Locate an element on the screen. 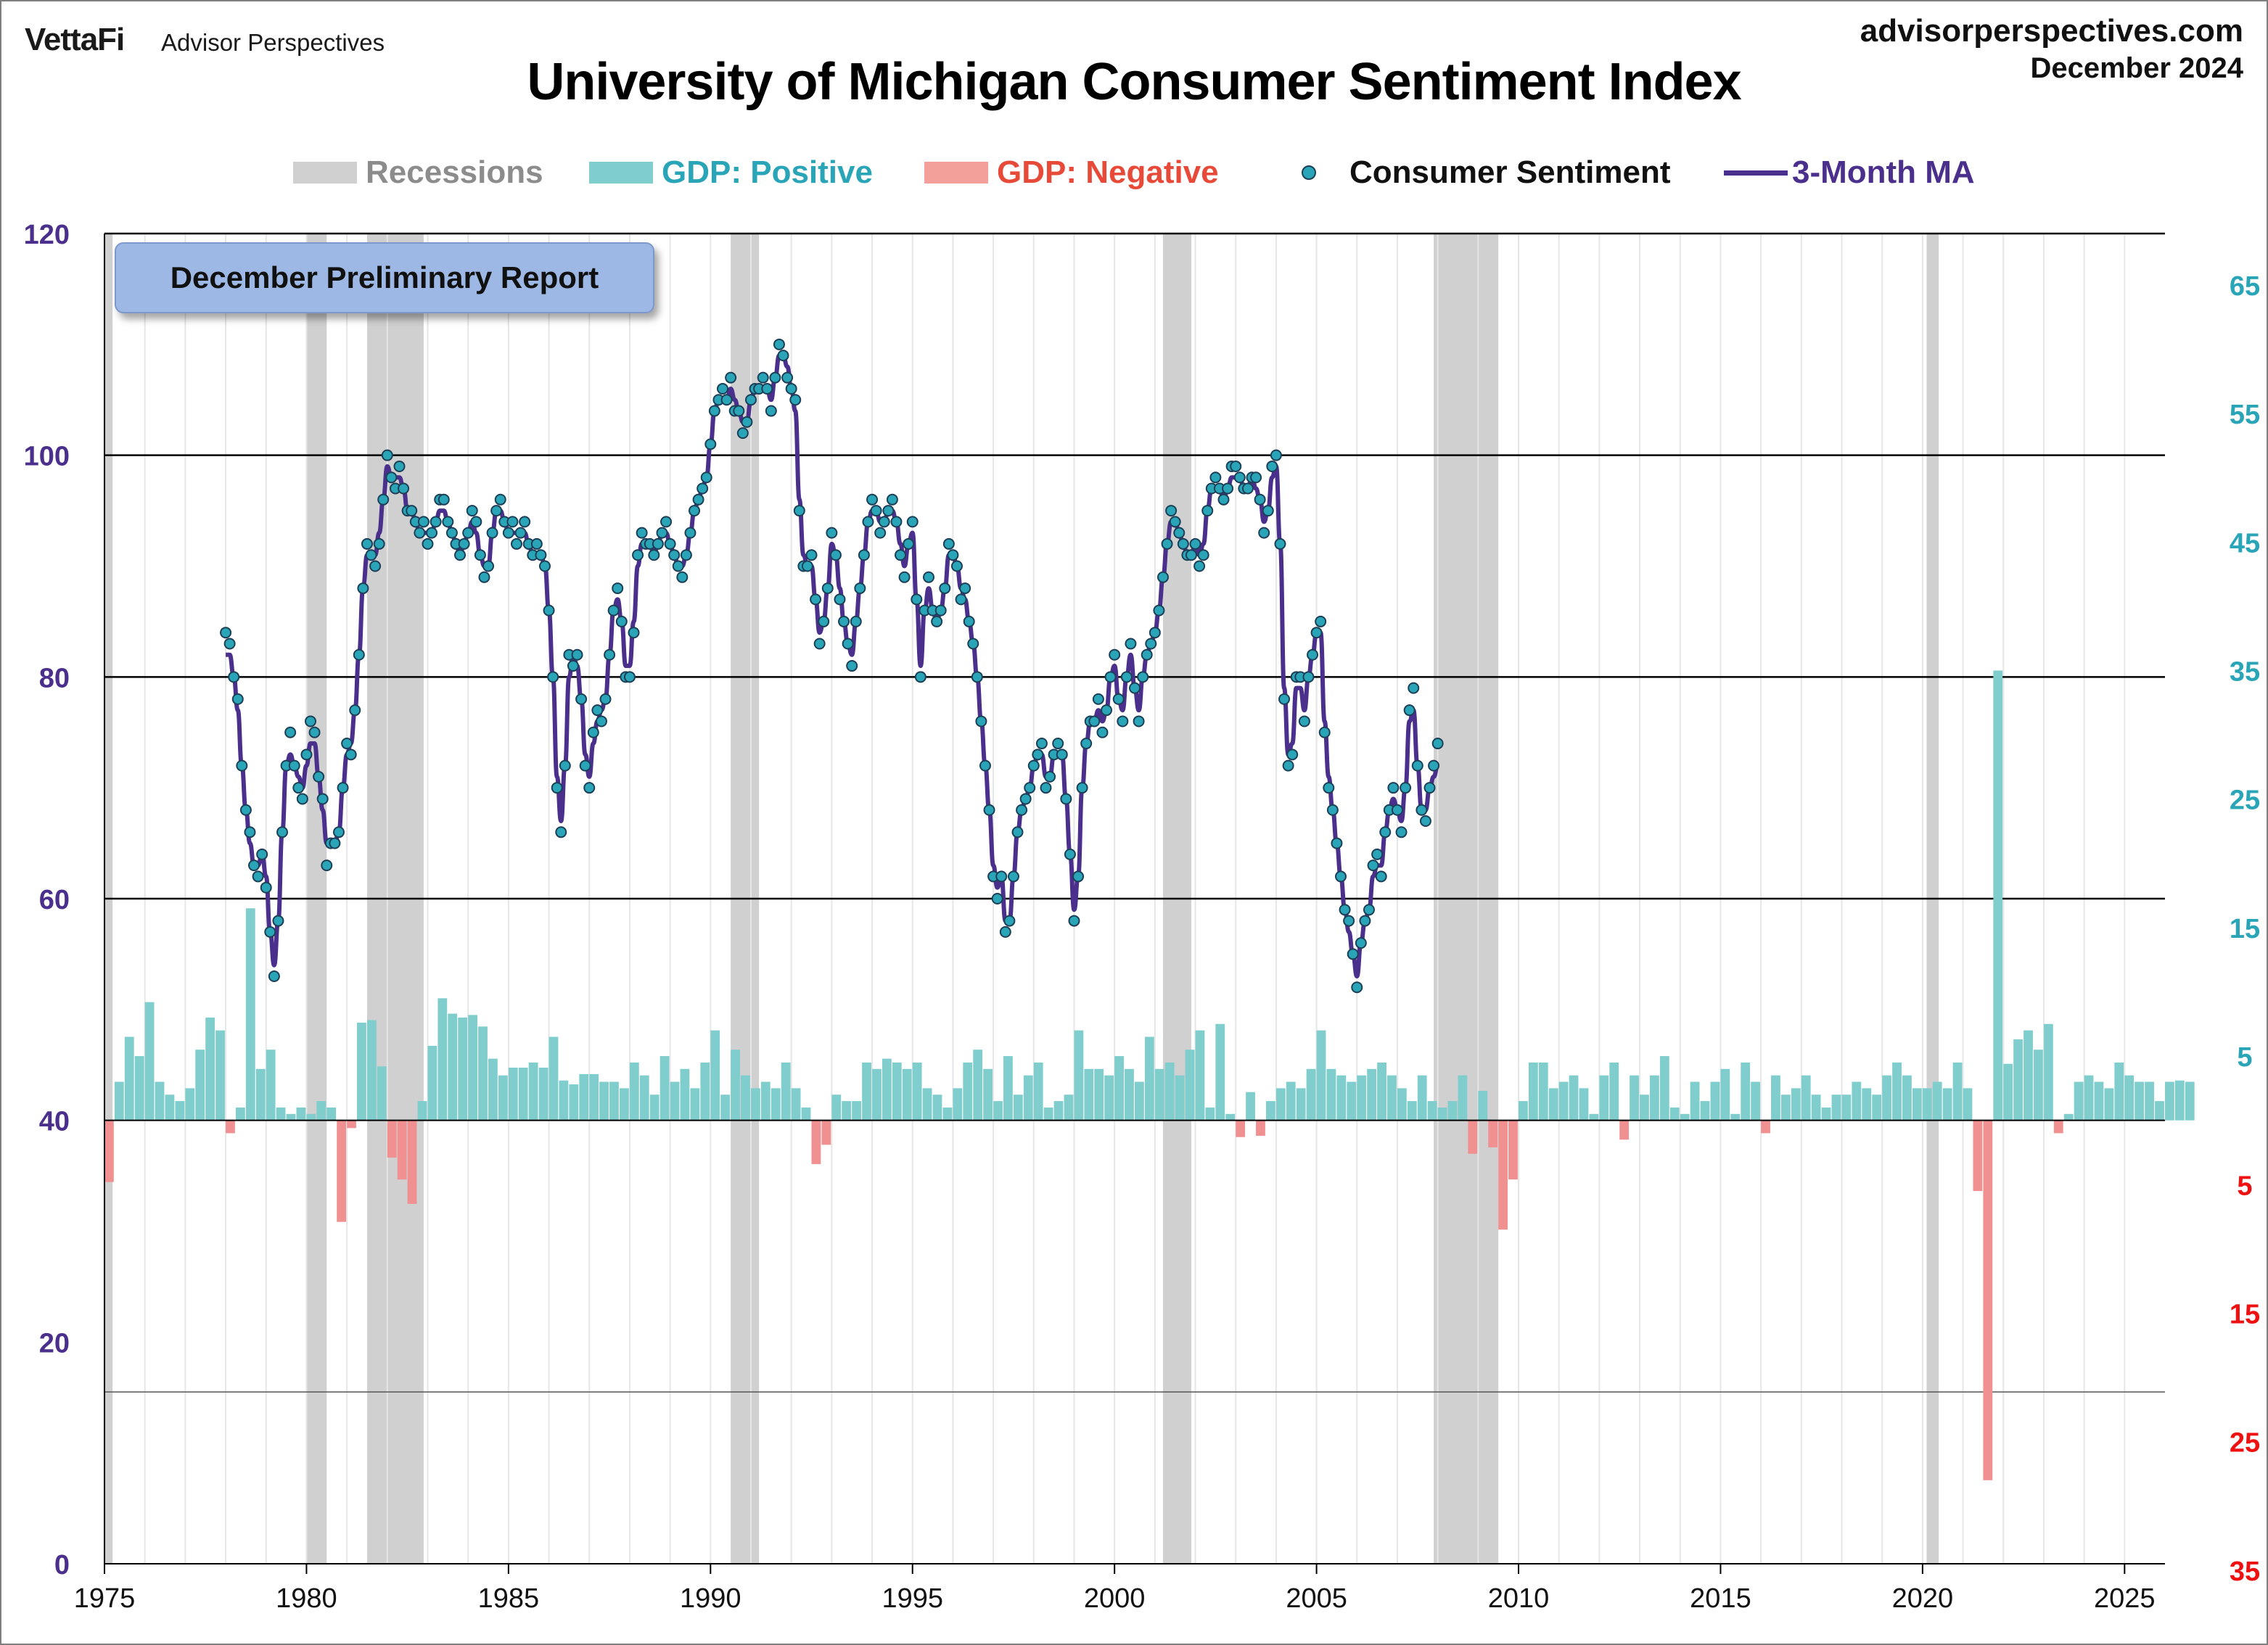 This screenshot has height=1645, width=2268. y-right-tick-label: 35 is located at coordinates (2245, 1572).